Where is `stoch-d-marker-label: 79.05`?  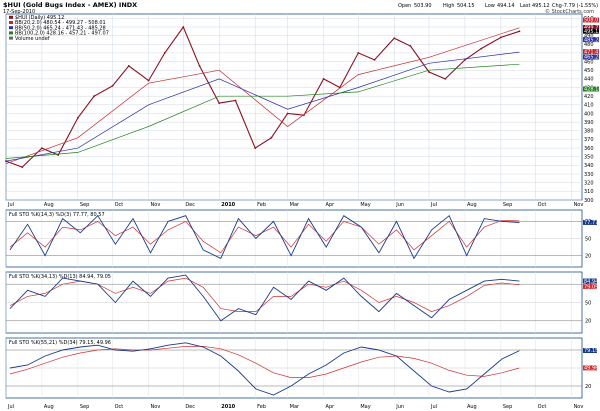
stoch-d-marker-label: 79.05 is located at coordinates (591, 287).